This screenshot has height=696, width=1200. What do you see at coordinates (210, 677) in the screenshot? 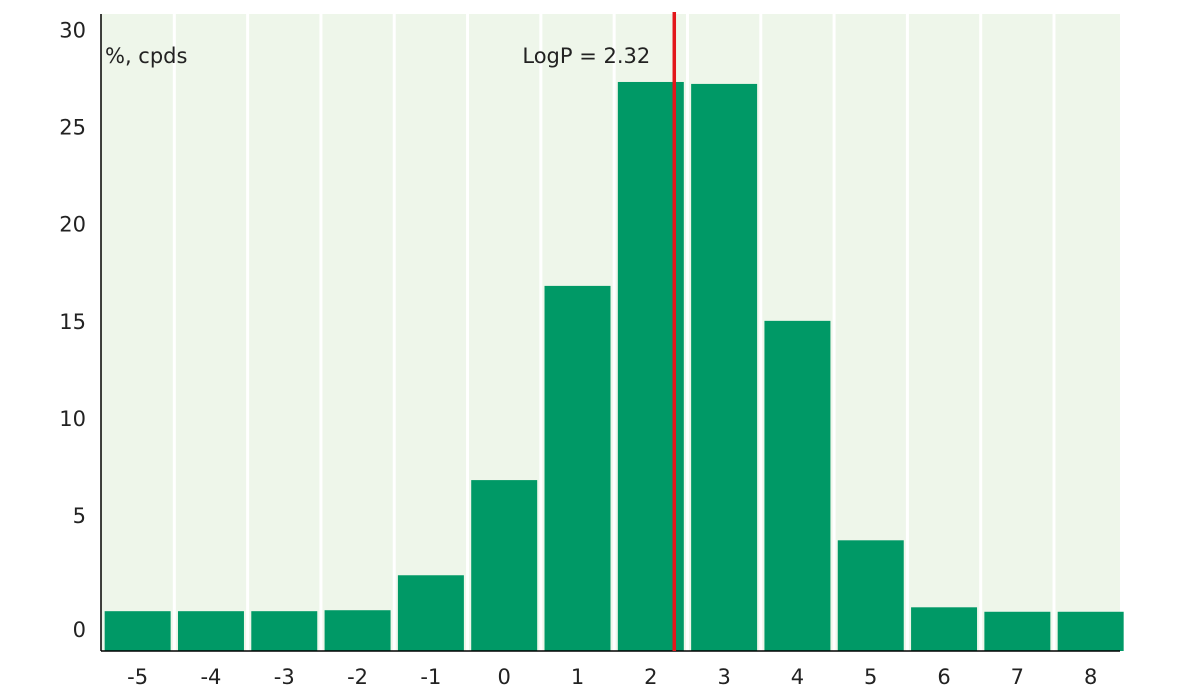
I see `x-tick-label: -4` at bounding box center [210, 677].